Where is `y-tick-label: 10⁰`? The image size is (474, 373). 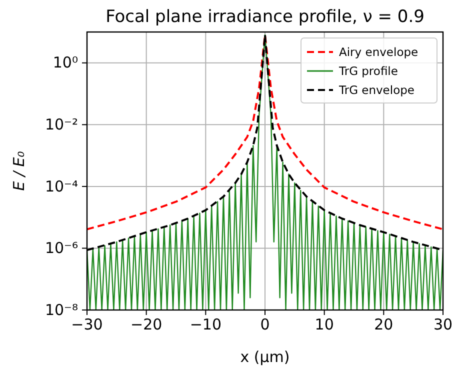 y-tick-label: 10⁰ is located at coordinates (65, 63).